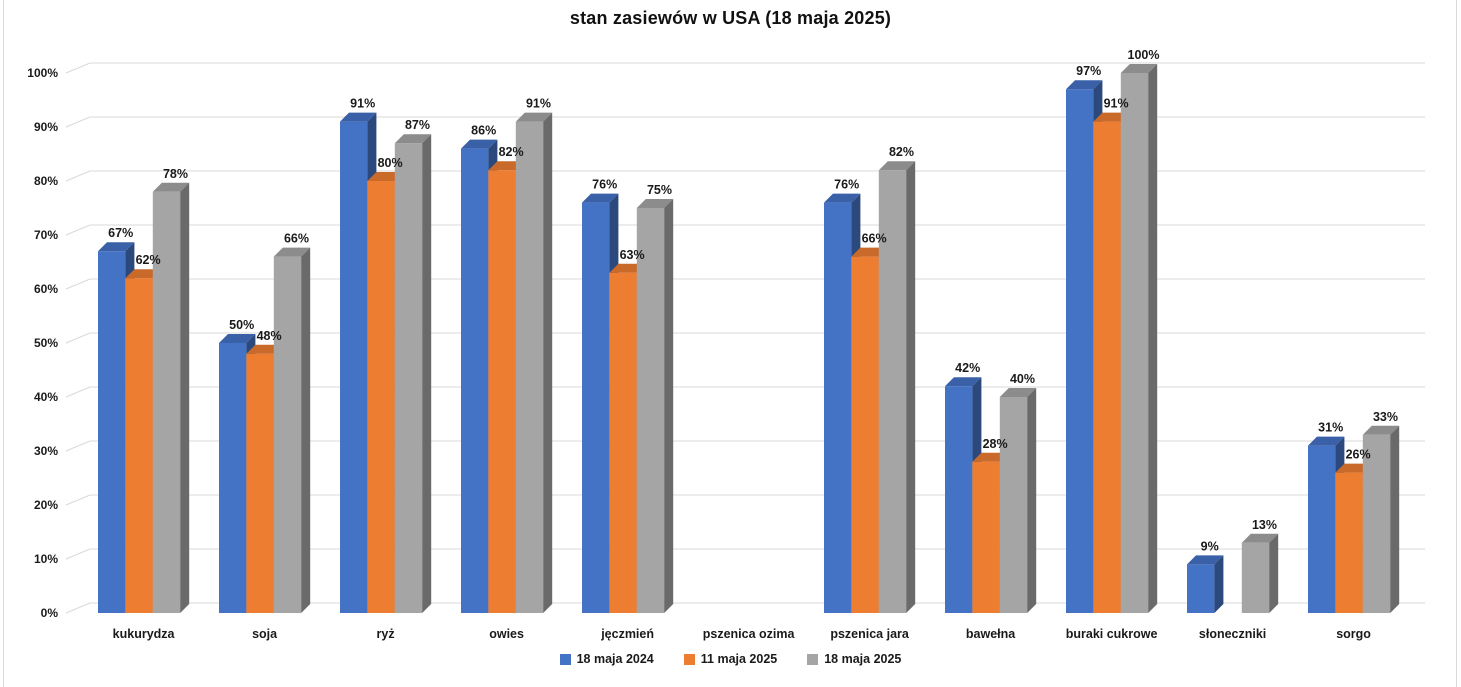 This screenshot has width=1461, height=687. What do you see at coordinates (46, 235) in the screenshot?
I see `y-tick-label: 70%` at bounding box center [46, 235].